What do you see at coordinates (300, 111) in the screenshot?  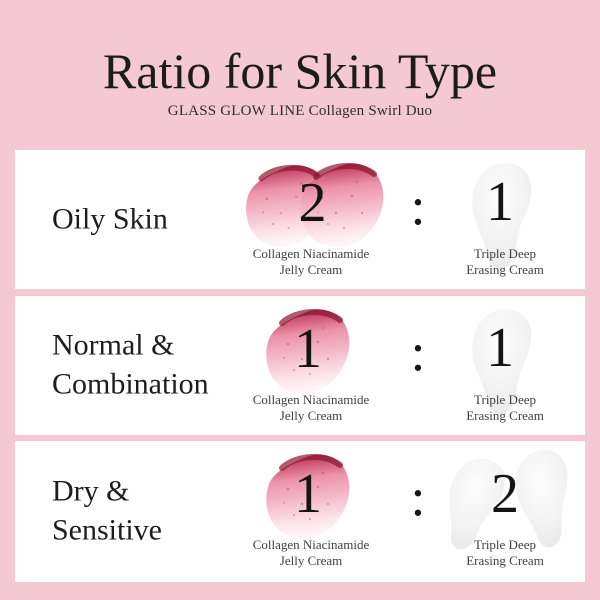 I see `page-subtitle: GLASS GLOW LINE Collagen Swirl Duo` at bounding box center [300, 111].